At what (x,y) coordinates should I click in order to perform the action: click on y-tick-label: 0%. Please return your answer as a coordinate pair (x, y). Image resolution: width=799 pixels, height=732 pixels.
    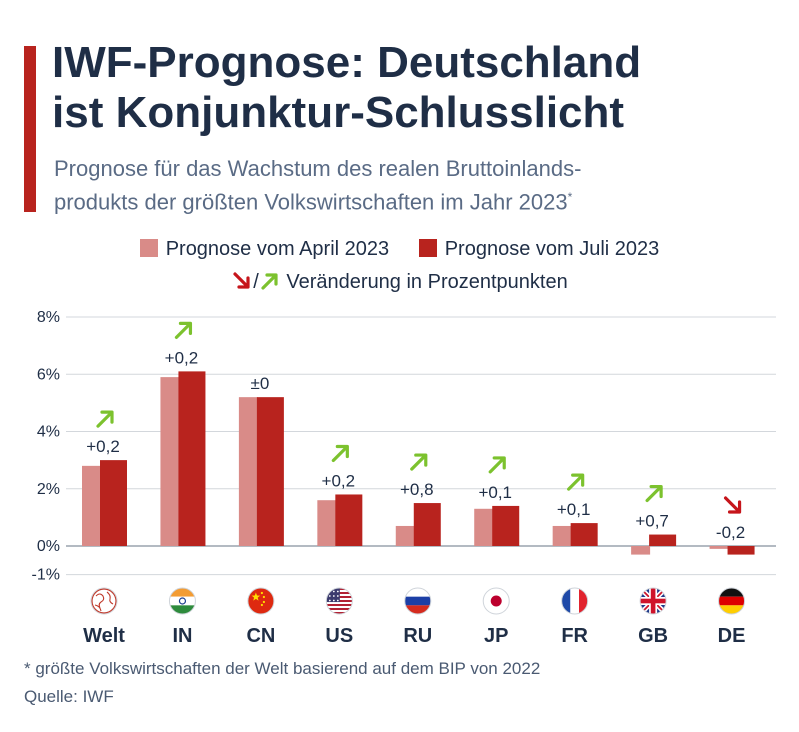
    Looking at the image, I should click on (48, 546).